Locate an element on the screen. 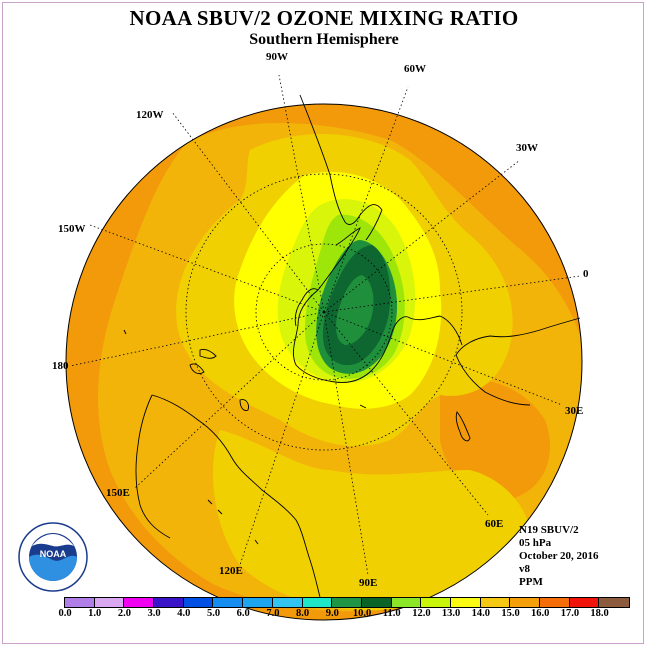  meridian-90w is located at coordinates (301, 193).